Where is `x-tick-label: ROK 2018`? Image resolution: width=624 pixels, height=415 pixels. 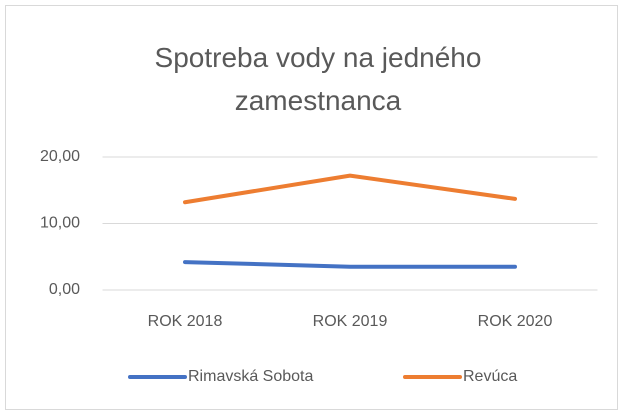 x-tick-label: ROK 2018 is located at coordinates (185, 321).